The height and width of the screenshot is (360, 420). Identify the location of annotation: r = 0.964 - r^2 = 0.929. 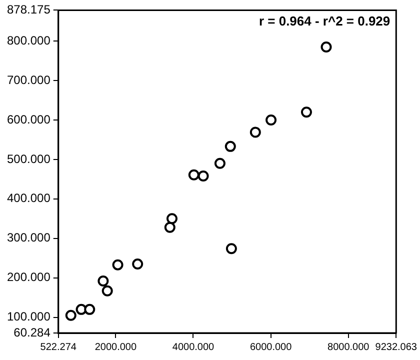
(324, 20).